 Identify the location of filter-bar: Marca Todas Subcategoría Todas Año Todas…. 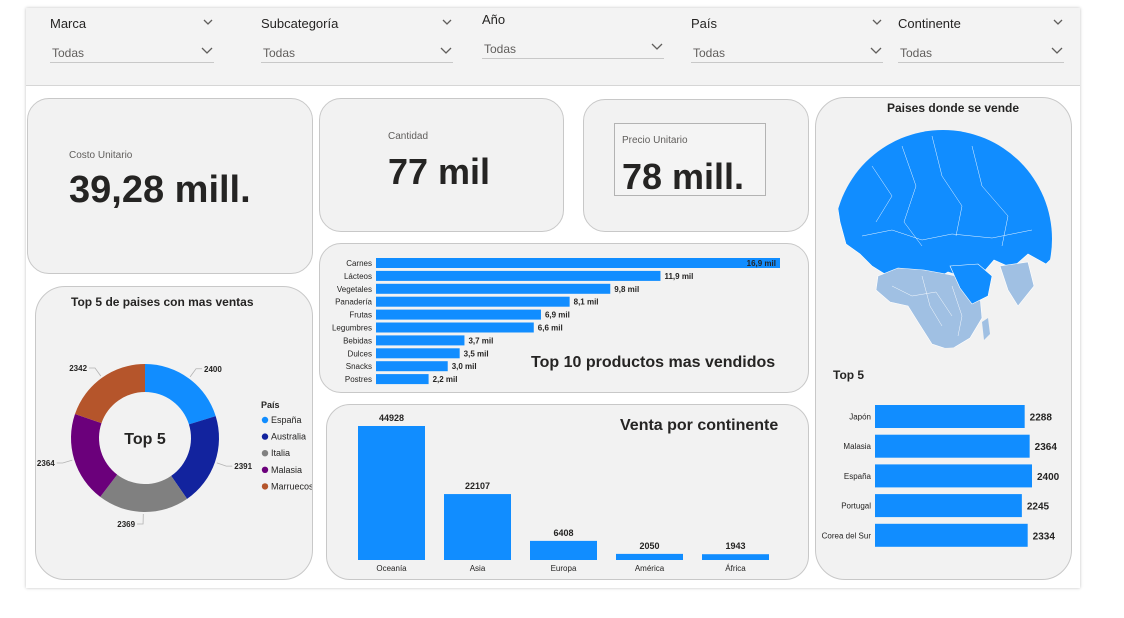
(553, 47).